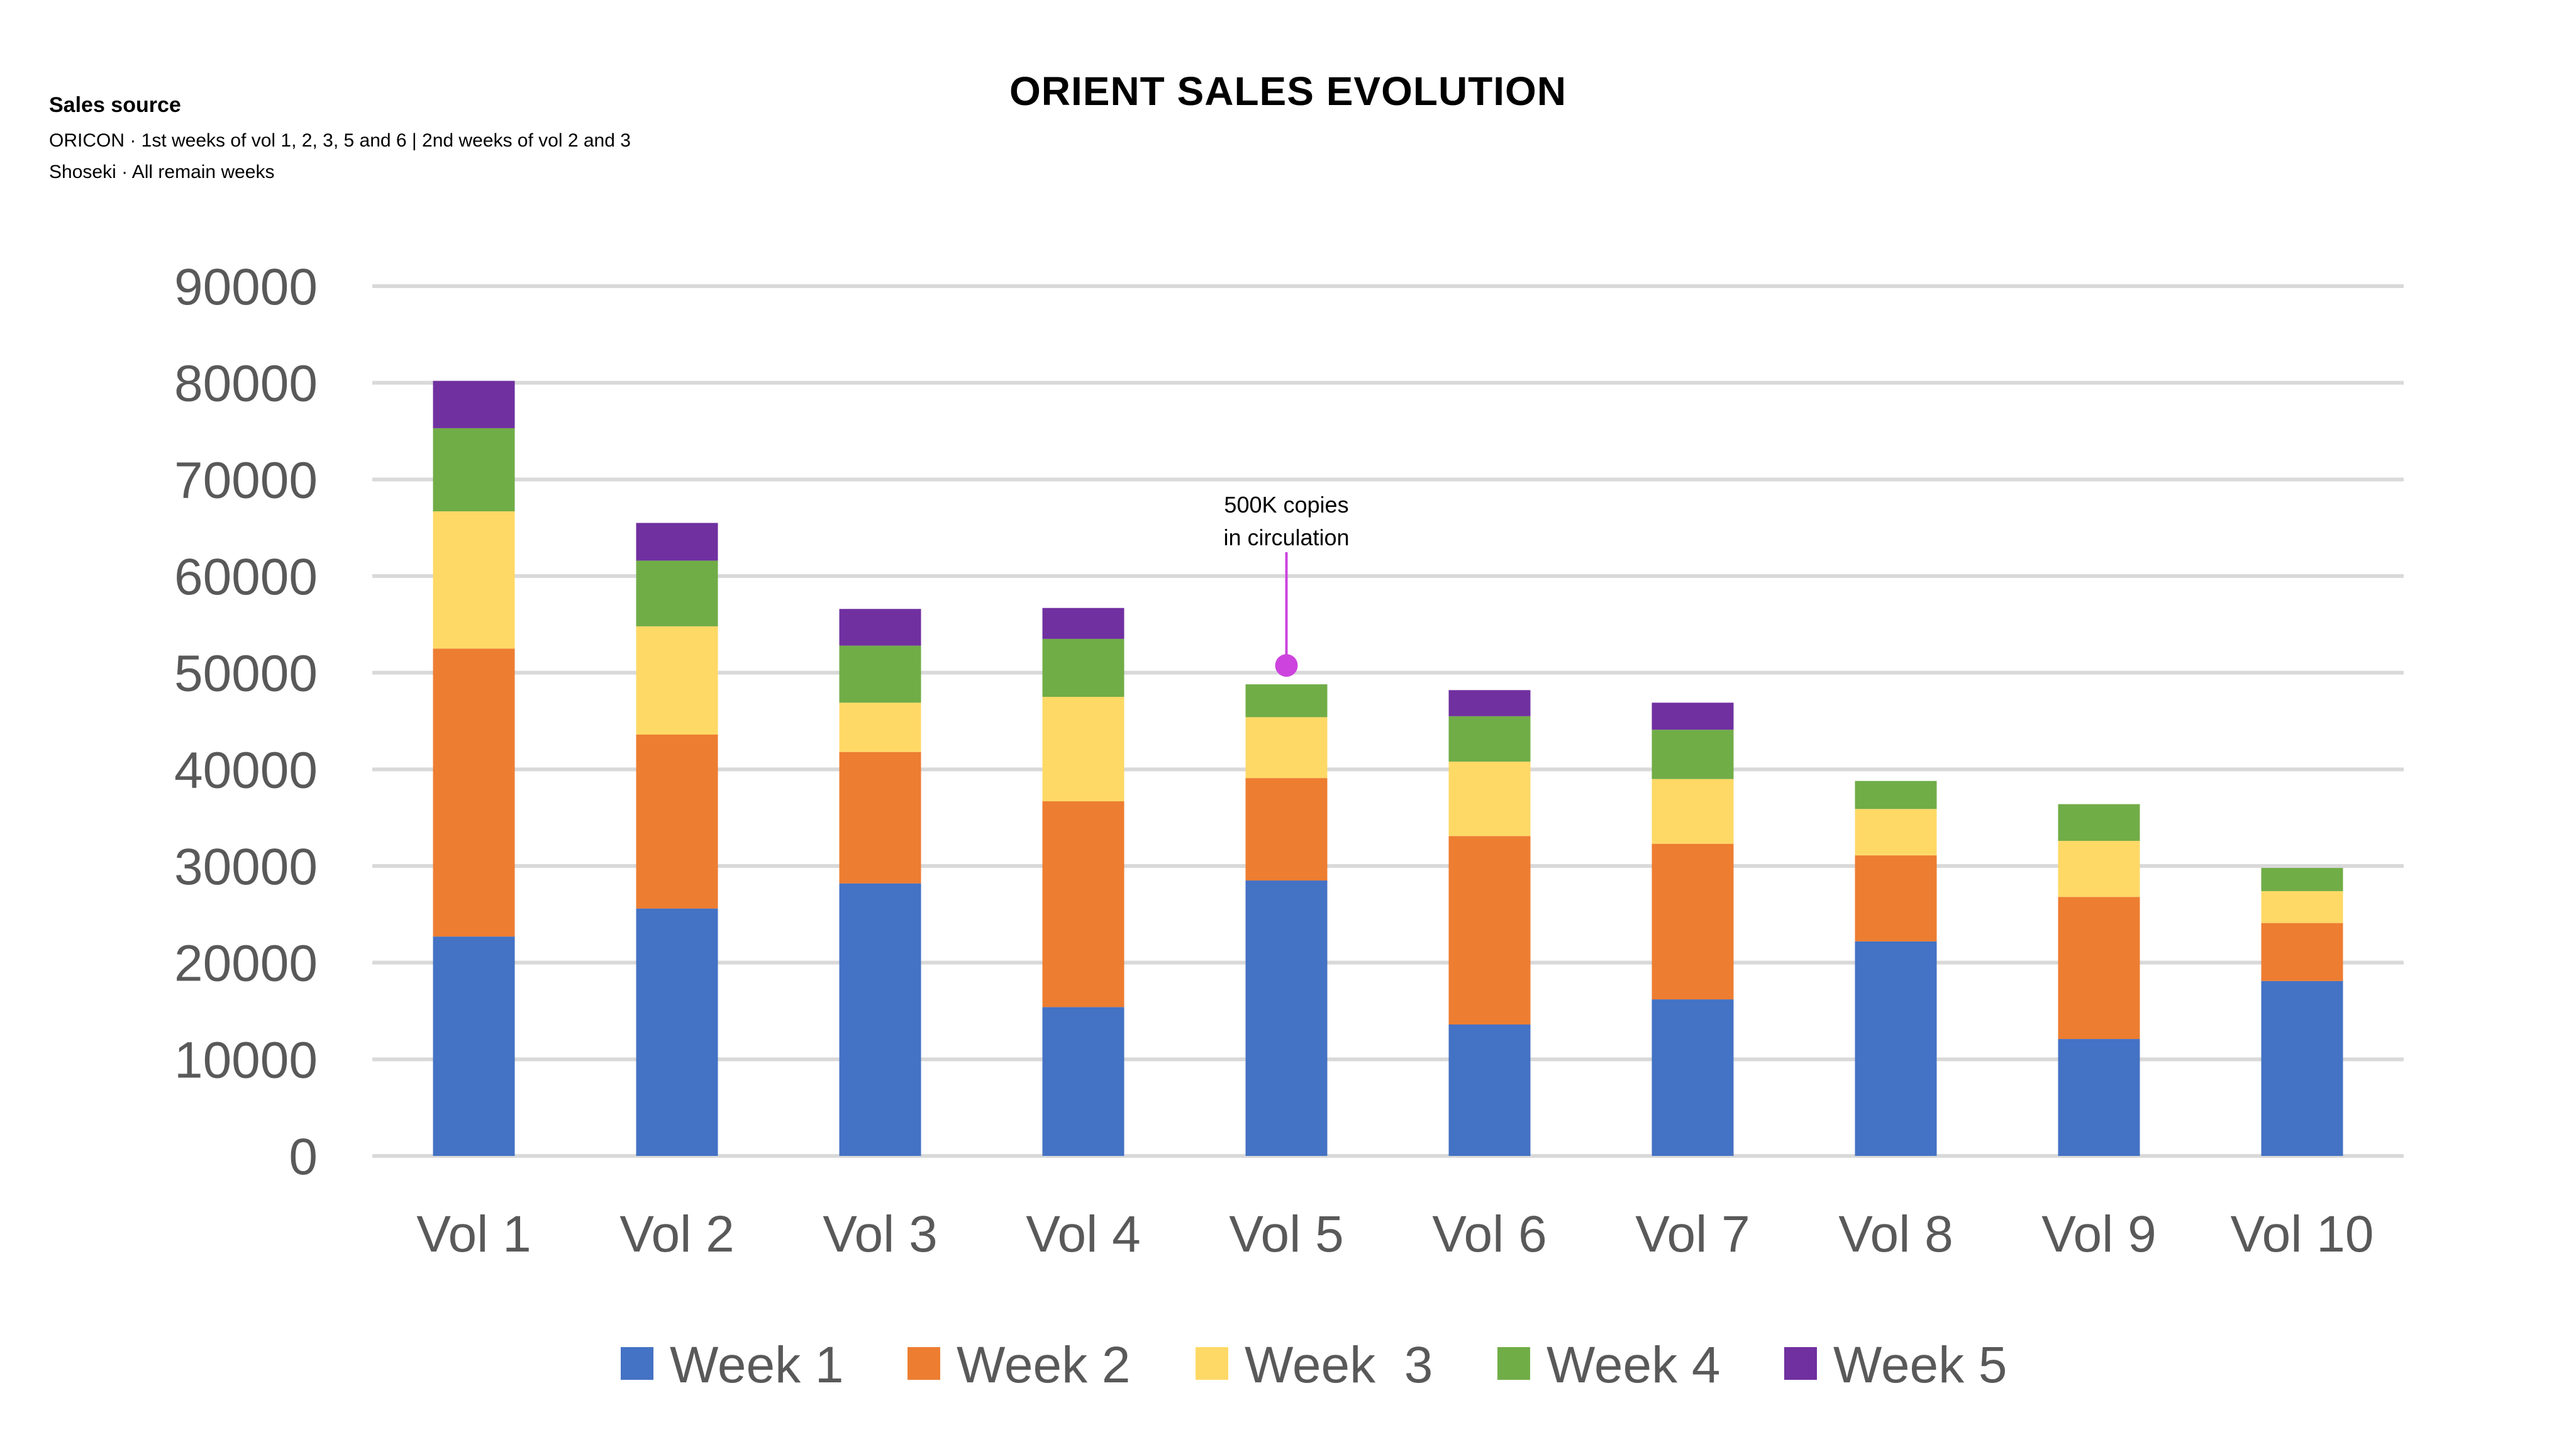 This screenshot has width=2576, height=1449. I want to click on y-tick-label: 90000, so click(246, 287).